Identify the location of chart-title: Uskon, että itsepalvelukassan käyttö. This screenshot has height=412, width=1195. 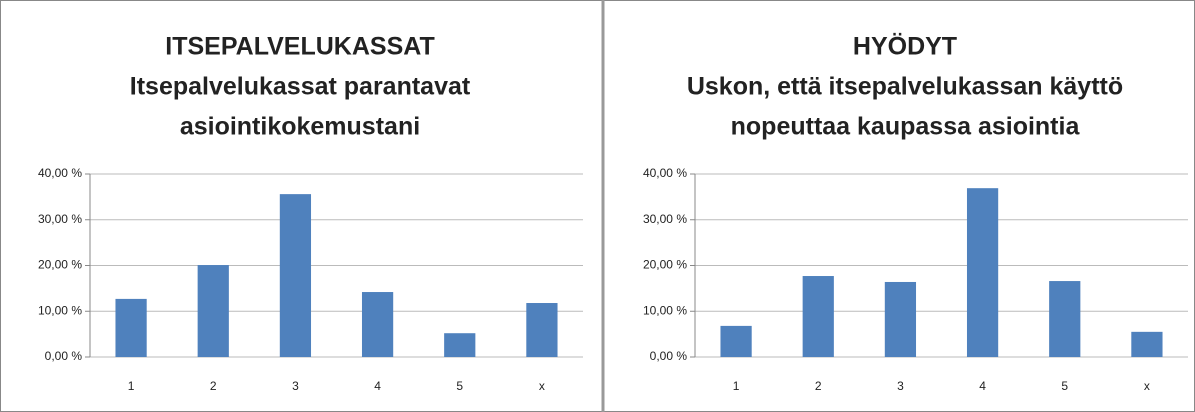
(905, 87).